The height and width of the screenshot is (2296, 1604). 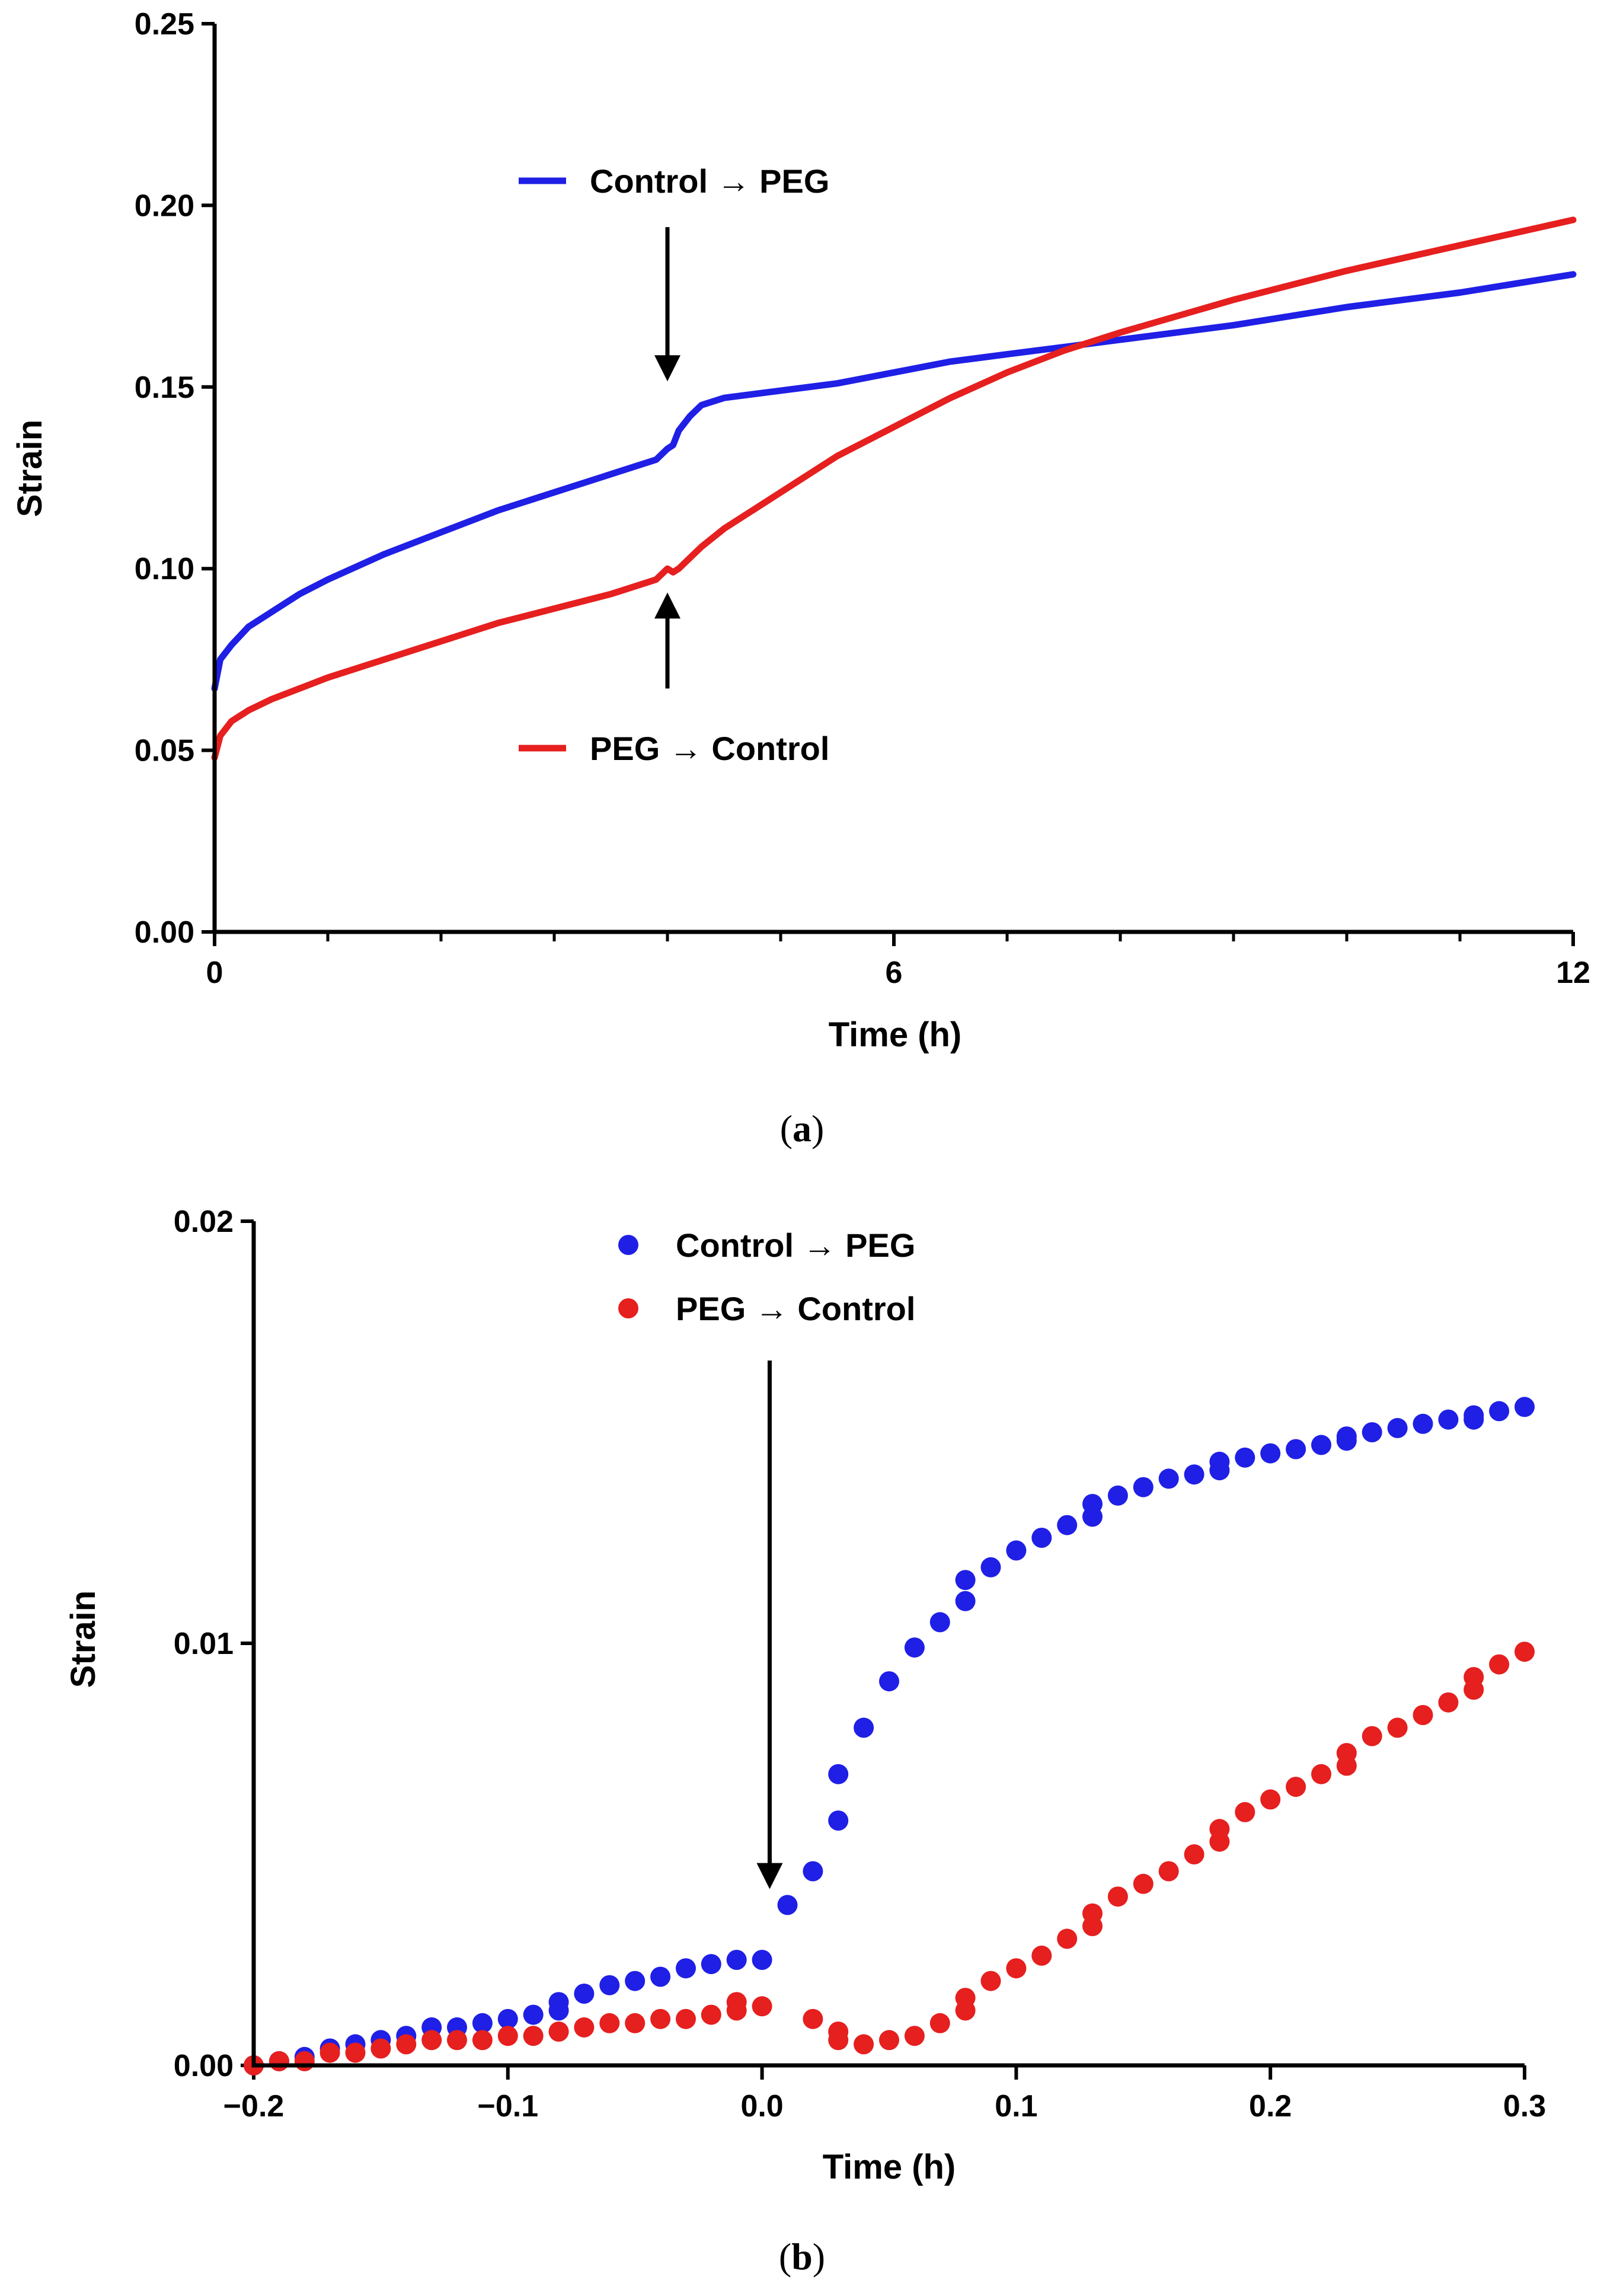 What do you see at coordinates (165, 206) in the screenshot?
I see `panel-a-y-tick-label: 0.20` at bounding box center [165, 206].